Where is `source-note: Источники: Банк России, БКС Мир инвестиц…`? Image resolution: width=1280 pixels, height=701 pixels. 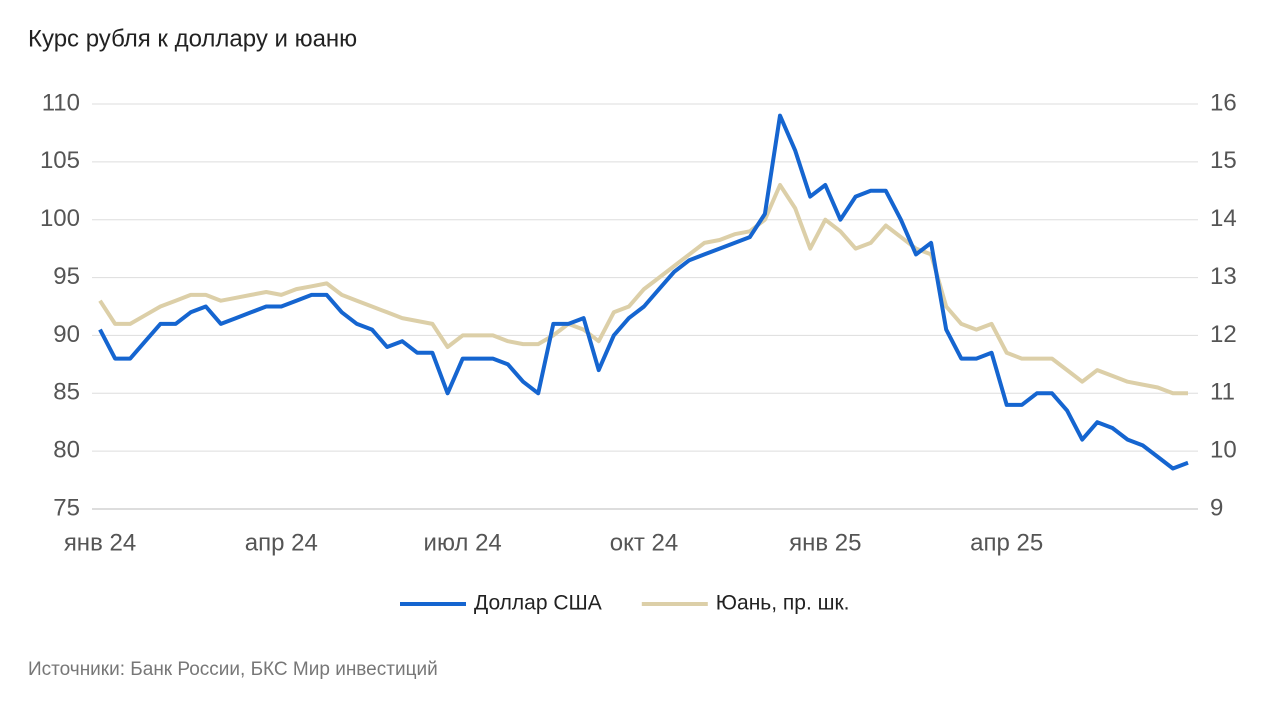 source-note: Источники: Банк России, БКС Мир инвестиц… is located at coordinates (233, 669).